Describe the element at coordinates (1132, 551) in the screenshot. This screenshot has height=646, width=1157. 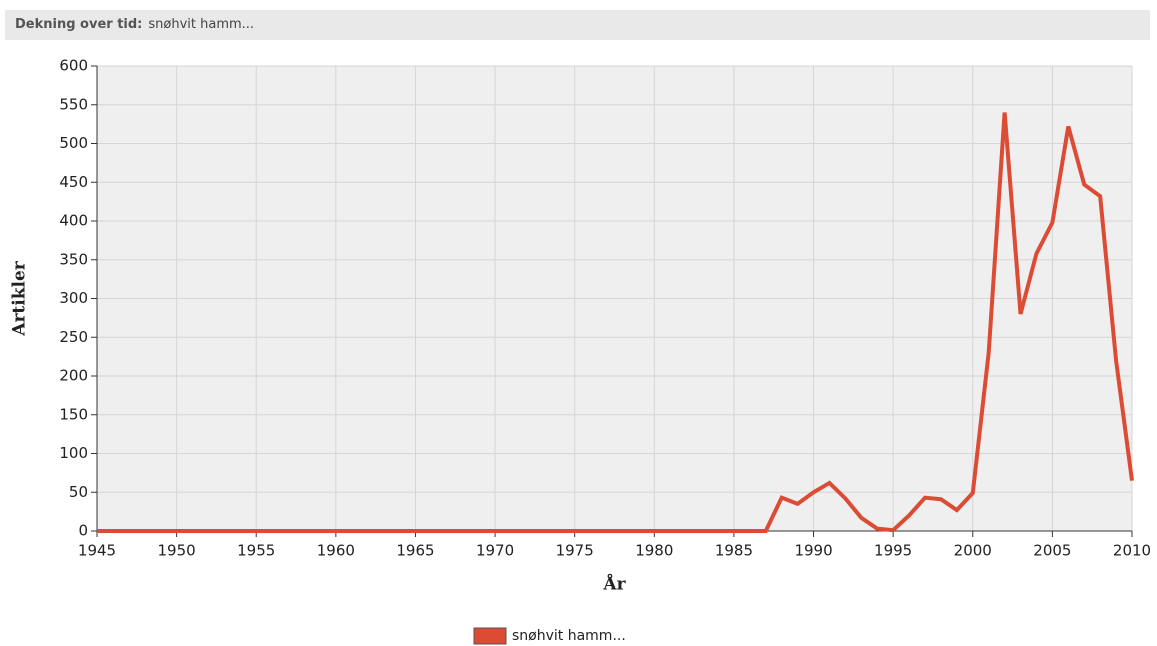
I see `x-tick-label: 2010` at that location.